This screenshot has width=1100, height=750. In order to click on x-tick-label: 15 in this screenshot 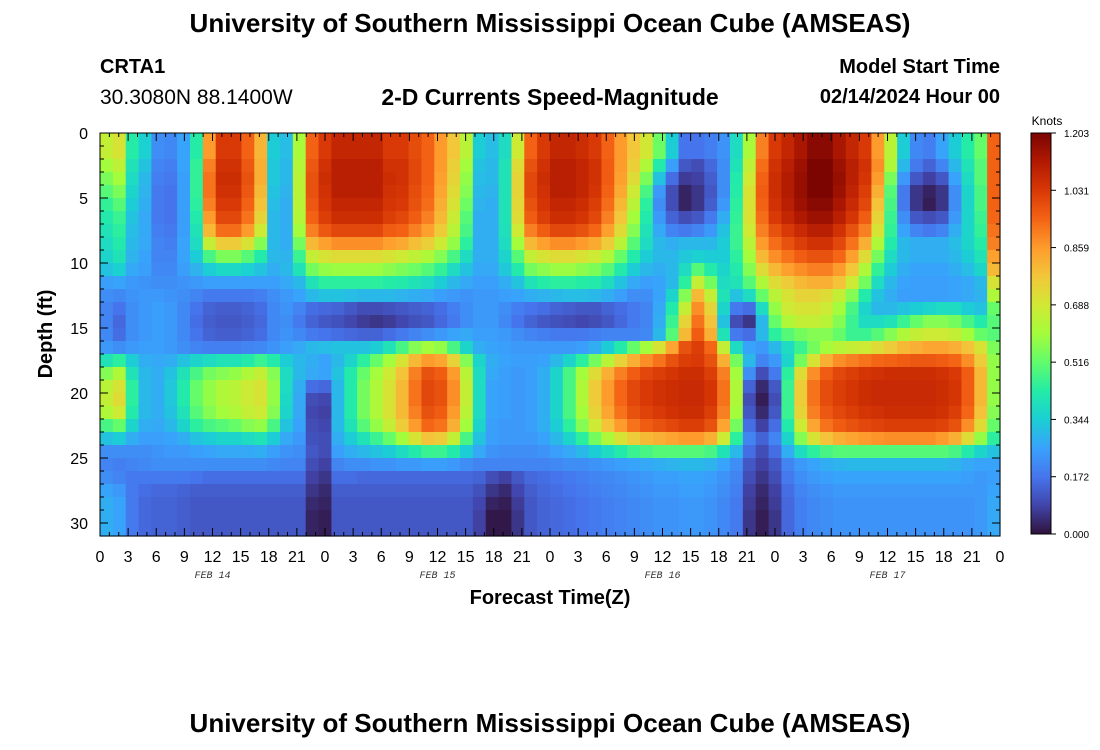, I will do `click(466, 557)`.